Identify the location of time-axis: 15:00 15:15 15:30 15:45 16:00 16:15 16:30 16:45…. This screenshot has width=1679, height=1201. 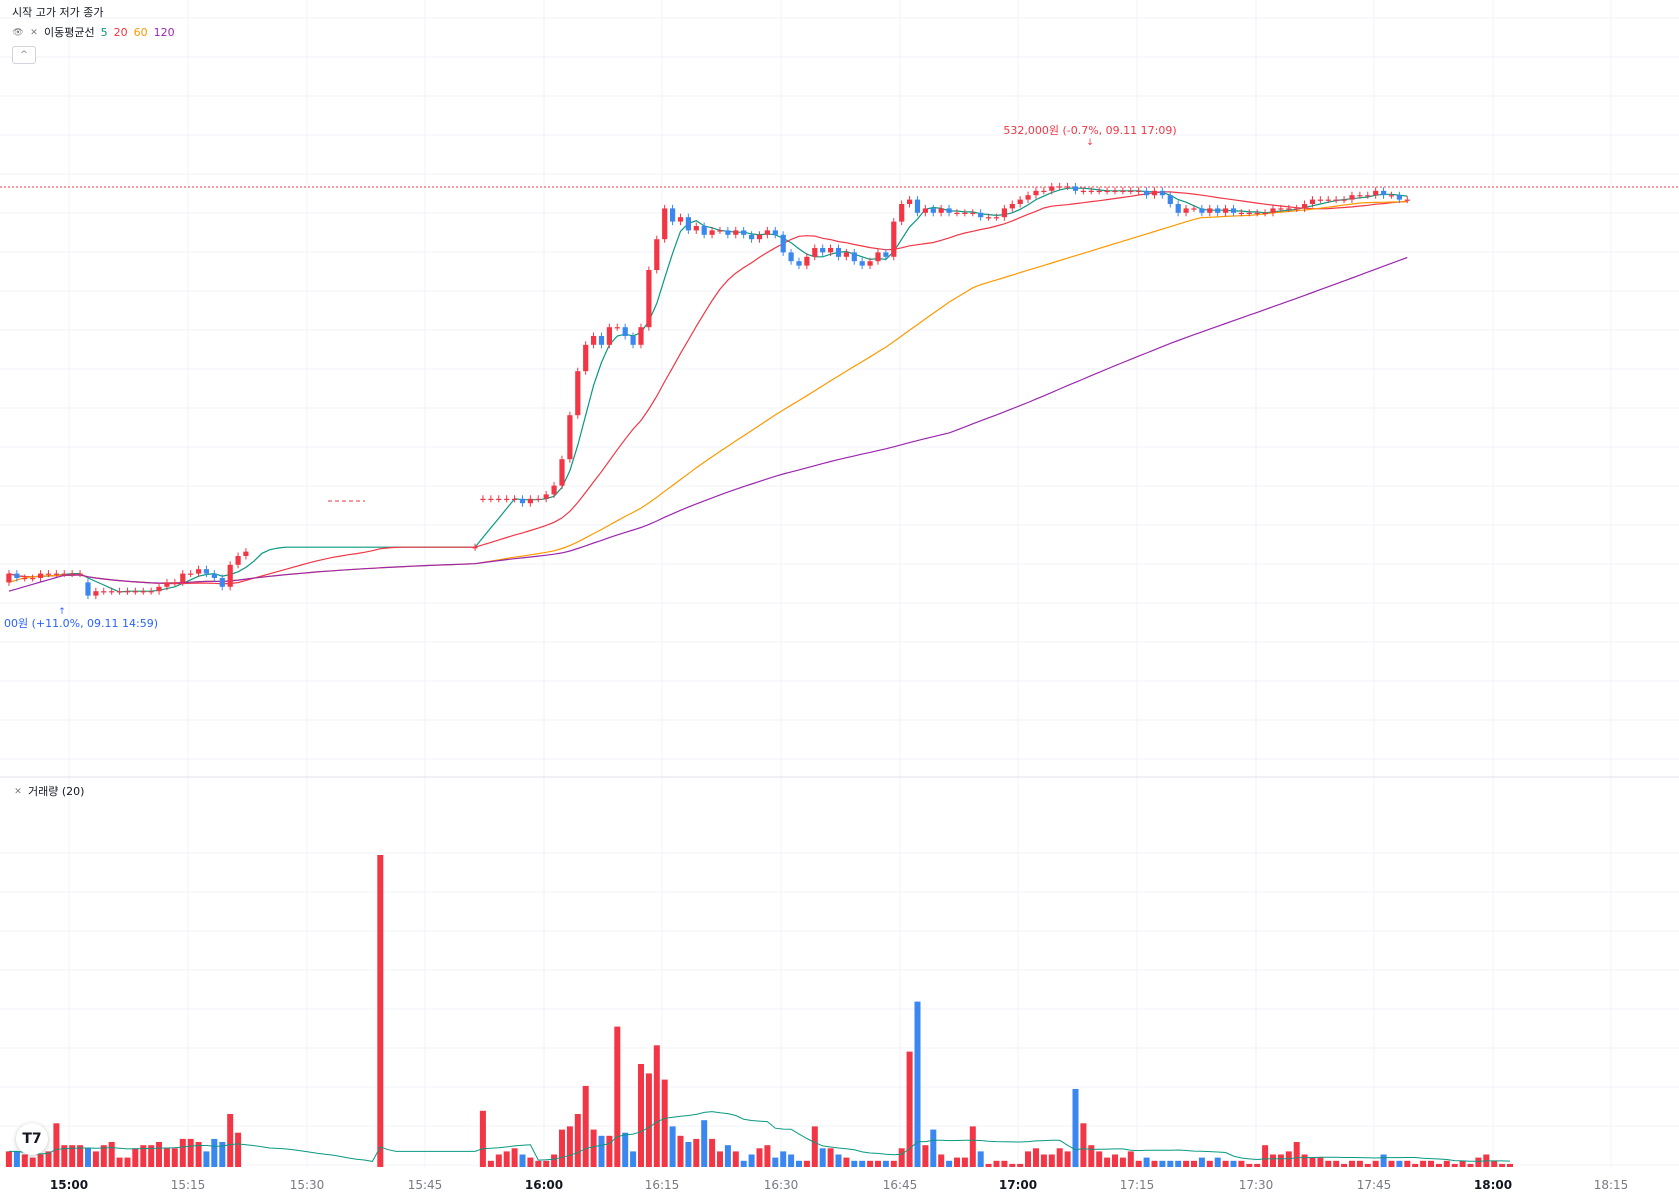
(839, 1185).